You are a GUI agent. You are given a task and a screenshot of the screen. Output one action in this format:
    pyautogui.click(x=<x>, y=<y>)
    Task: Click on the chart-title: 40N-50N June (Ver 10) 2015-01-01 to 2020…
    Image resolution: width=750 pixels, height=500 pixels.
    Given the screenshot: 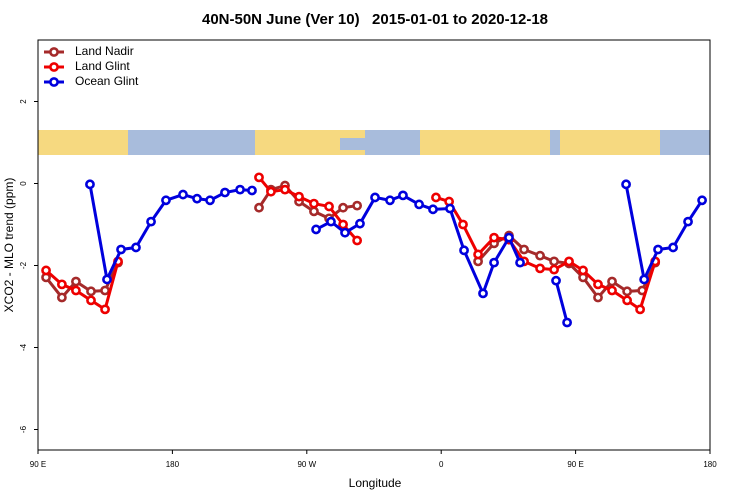 What is the action you would take?
    pyautogui.click(x=375, y=19)
    